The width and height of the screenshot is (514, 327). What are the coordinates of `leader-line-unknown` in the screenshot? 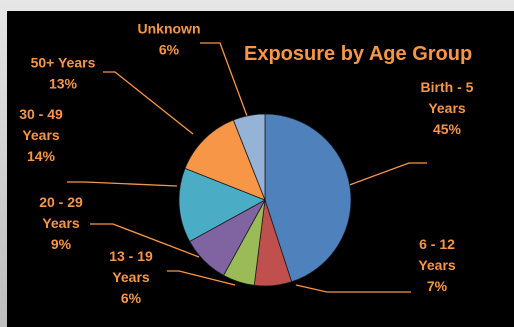 It's located at (224, 79).